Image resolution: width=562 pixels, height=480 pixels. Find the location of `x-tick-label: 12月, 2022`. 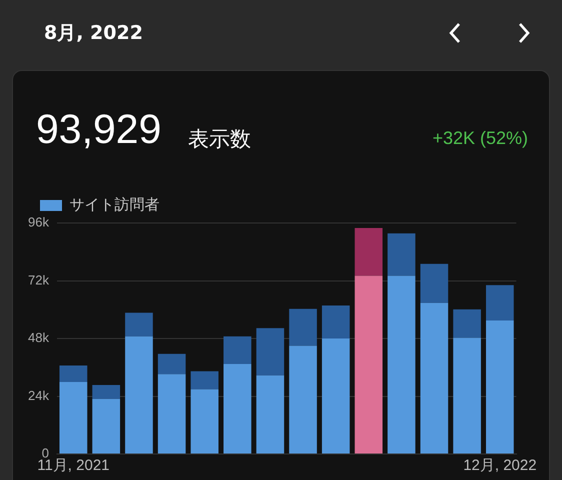

x-tick-label: 12月, 2022 is located at coordinates (500, 465).